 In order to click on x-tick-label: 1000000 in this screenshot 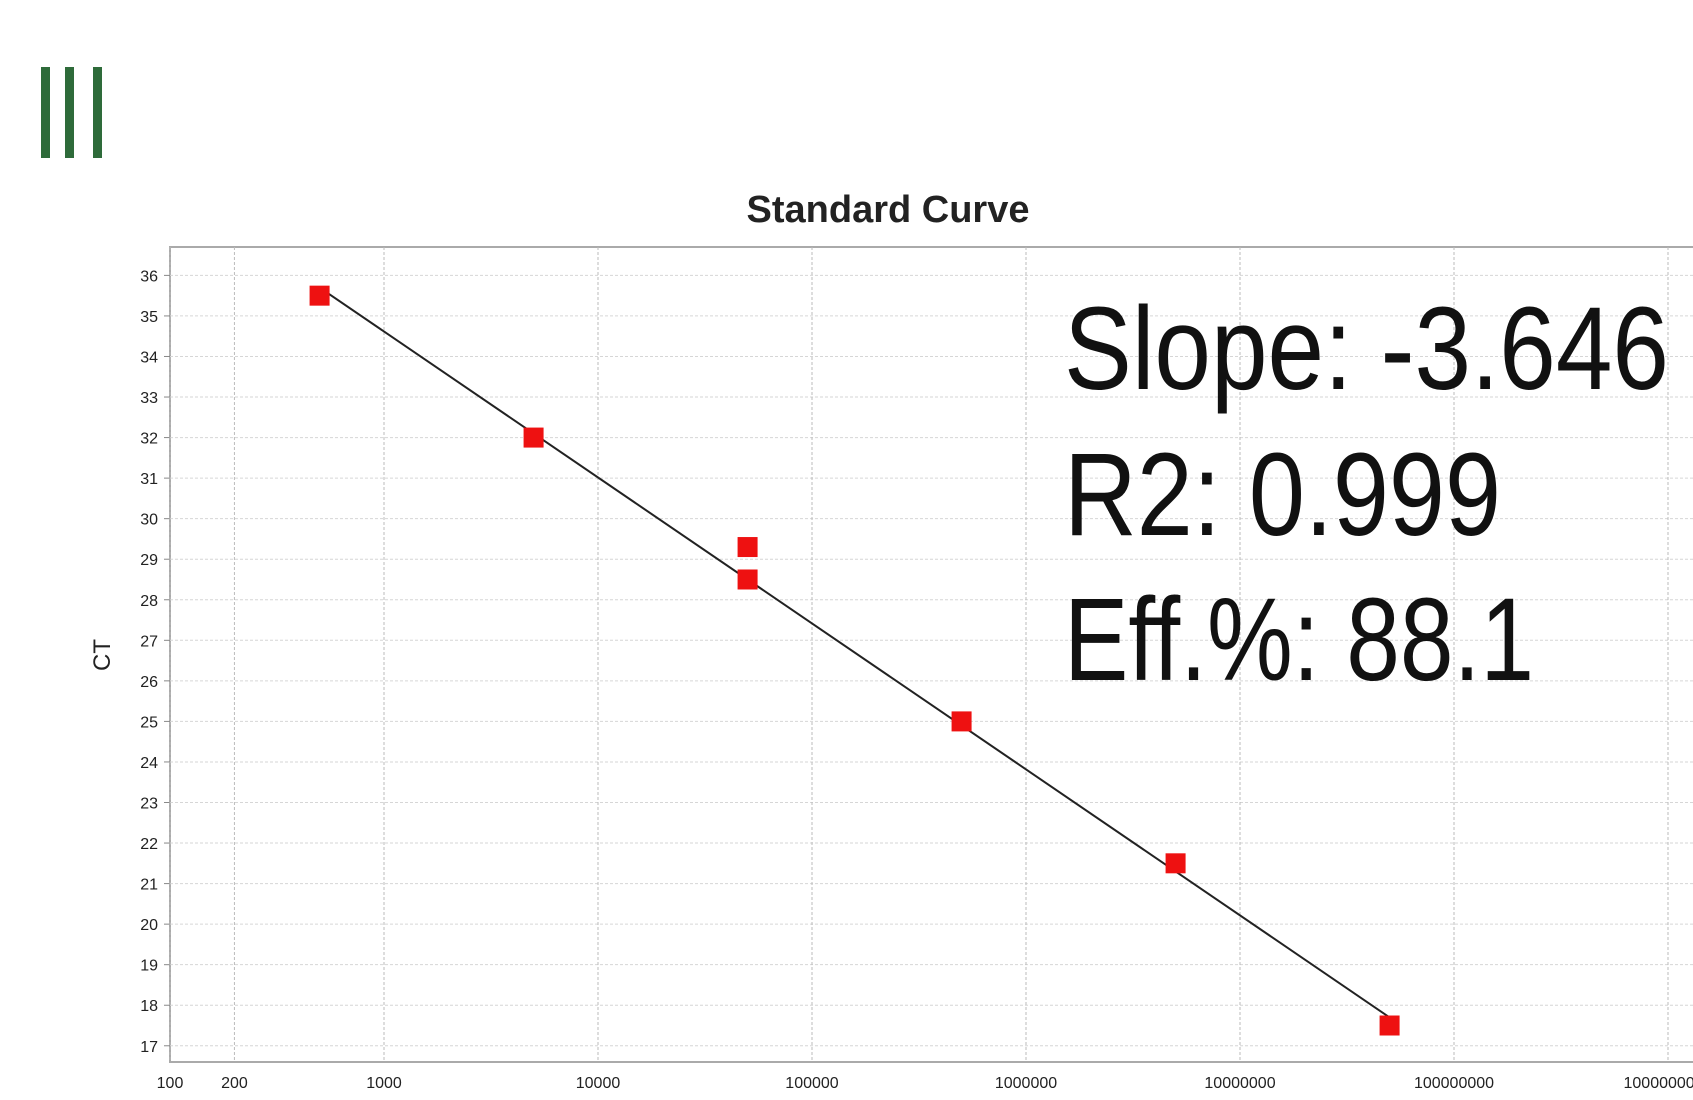, I will do `click(1026, 1083)`.